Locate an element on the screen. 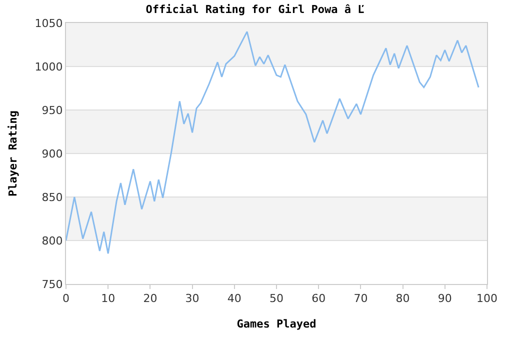 The height and width of the screenshot is (340, 510). x-tick-label: 30 is located at coordinates (192, 299).